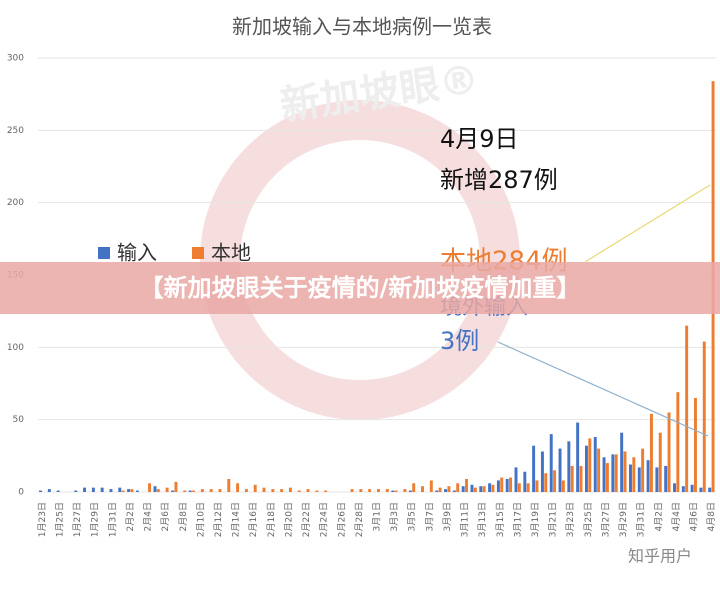 This screenshot has height=589, width=720. I want to click on banner-text: 【新加坡眼关于疫情的/新加坡疫情加重】, so click(360, 288).